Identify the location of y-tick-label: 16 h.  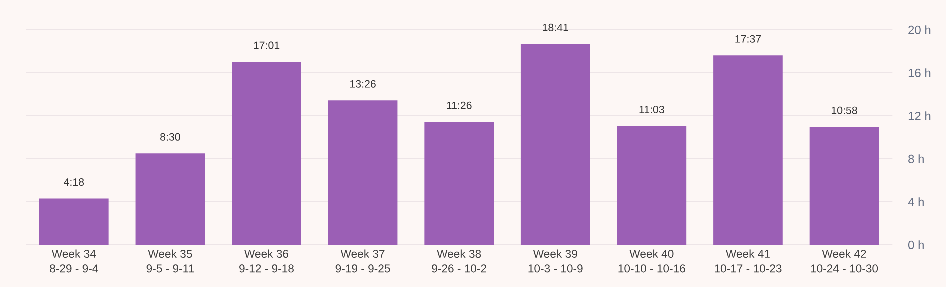
(919, 73).